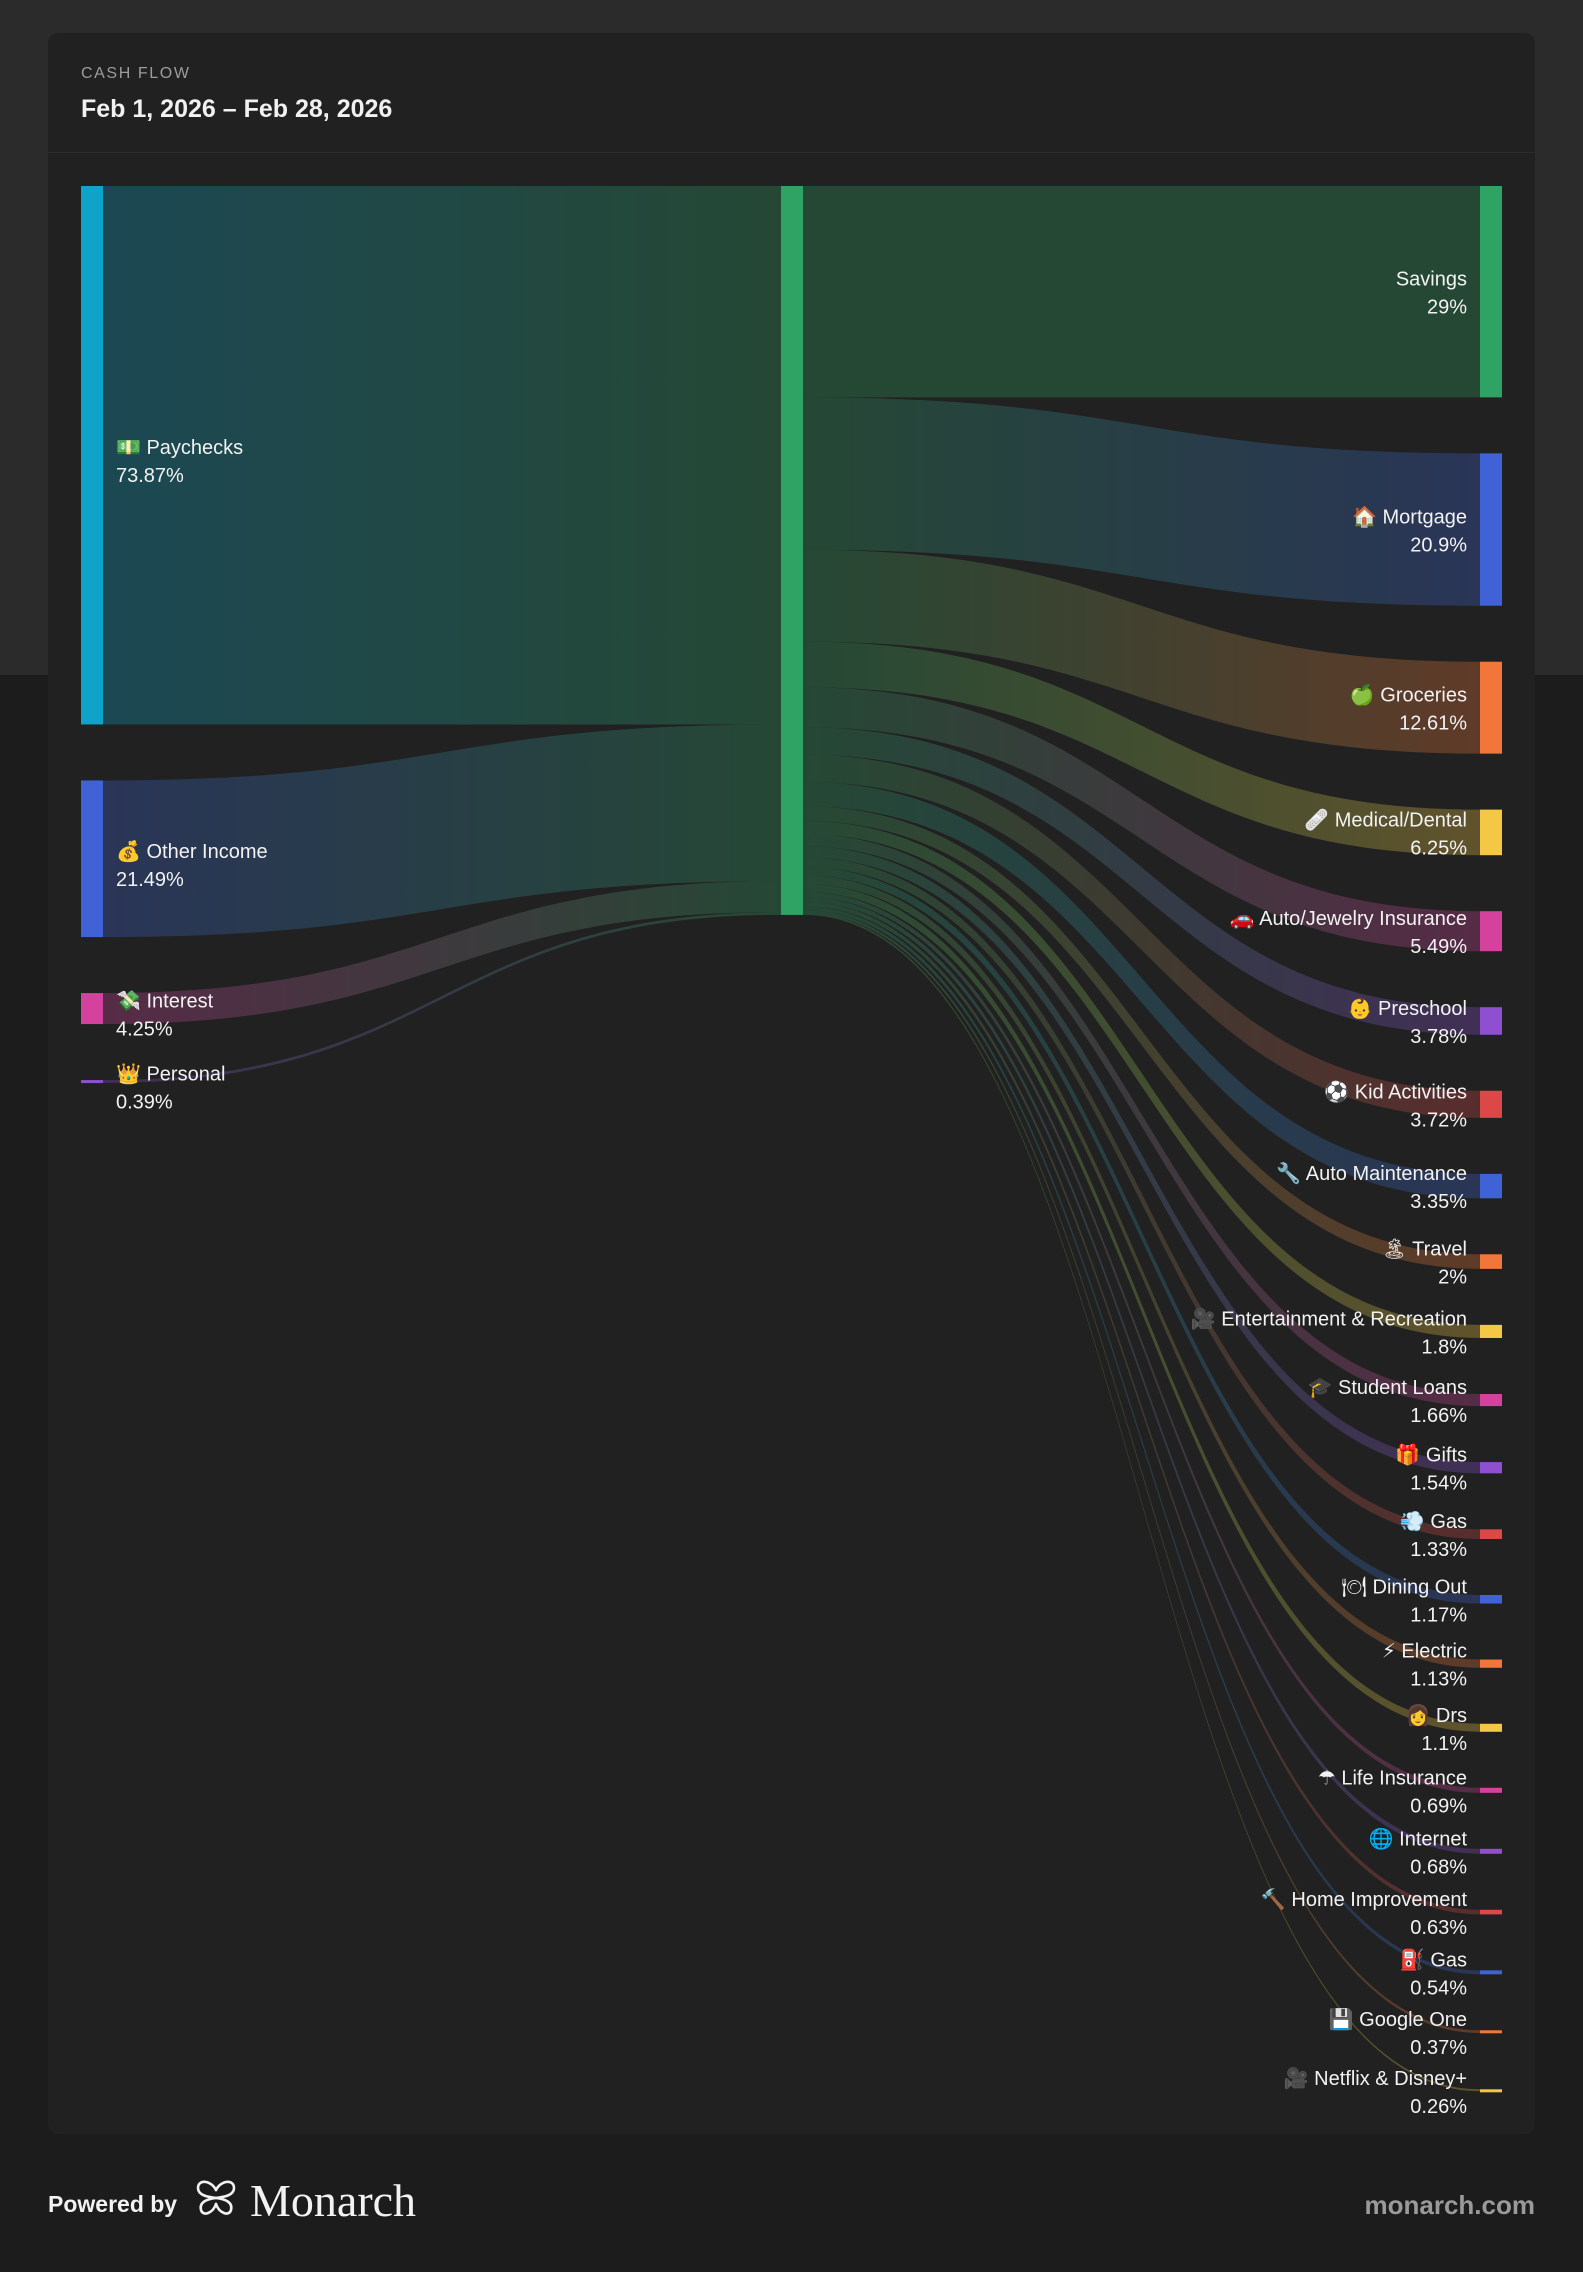  Describe the element at coordinates (1425, 1264) in the screenshot. I see `outflow-travel-8-label: 🏝 Travel 2%` at that location.